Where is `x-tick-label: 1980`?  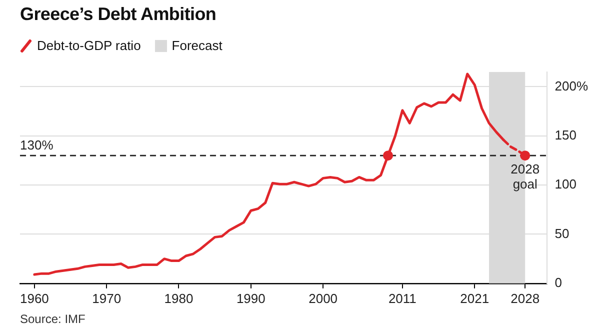 x-tick-label: 1980 is located at coordinates (179, 298).